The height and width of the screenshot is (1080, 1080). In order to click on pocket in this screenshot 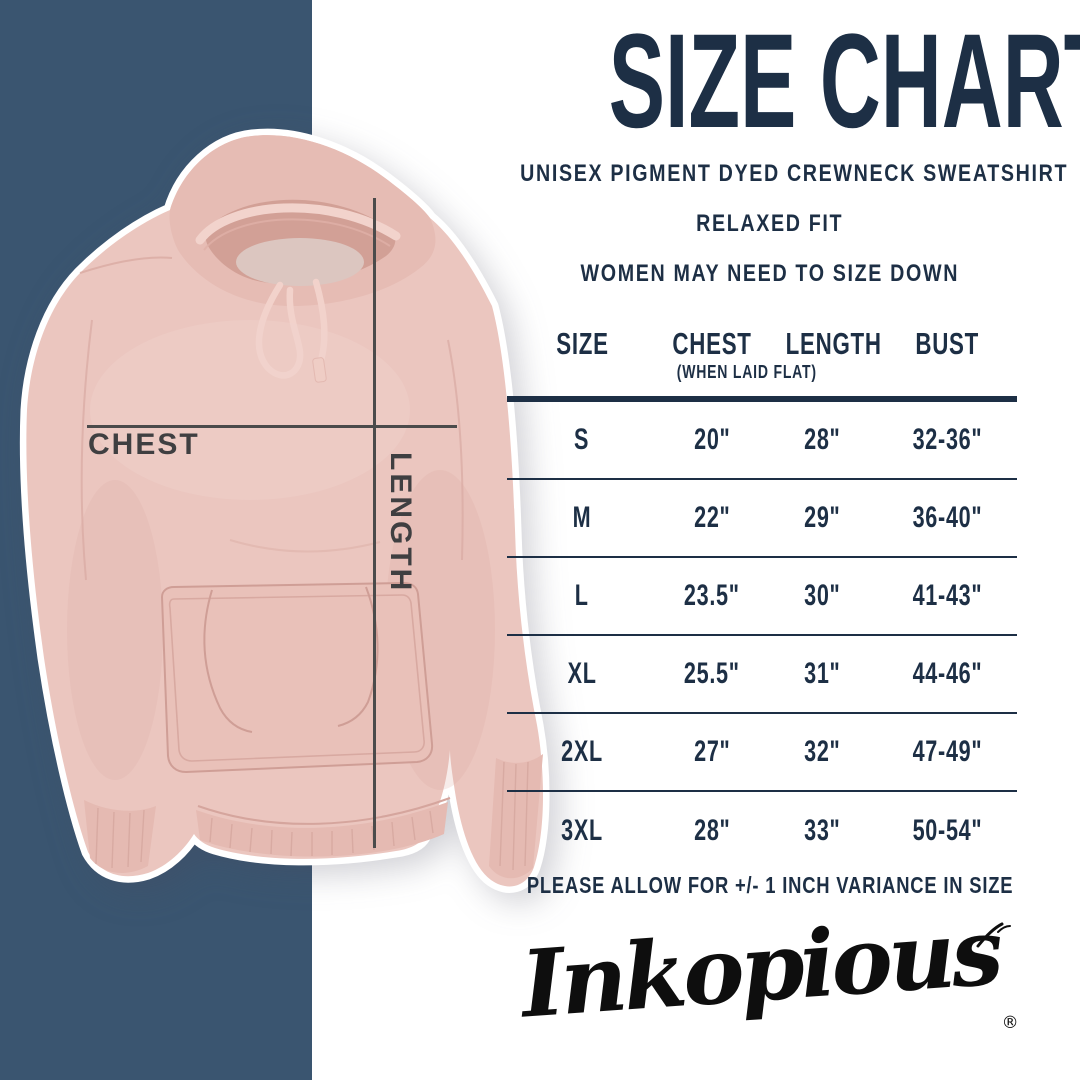, I will do `click(297, 677)`.